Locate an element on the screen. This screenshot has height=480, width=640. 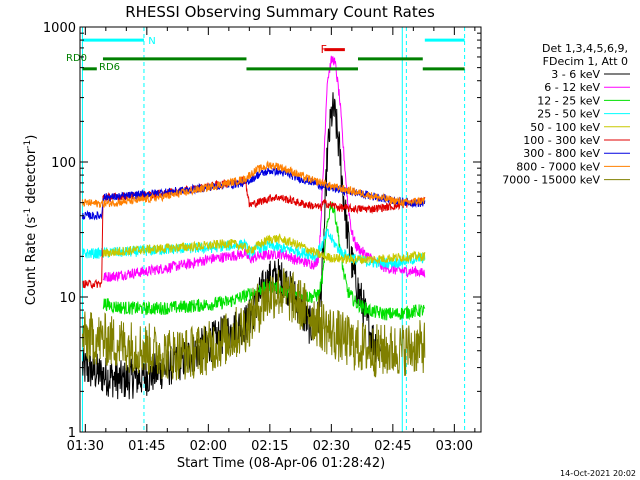
x-tick-label: 02:00 is located at coordinates (208, 446).